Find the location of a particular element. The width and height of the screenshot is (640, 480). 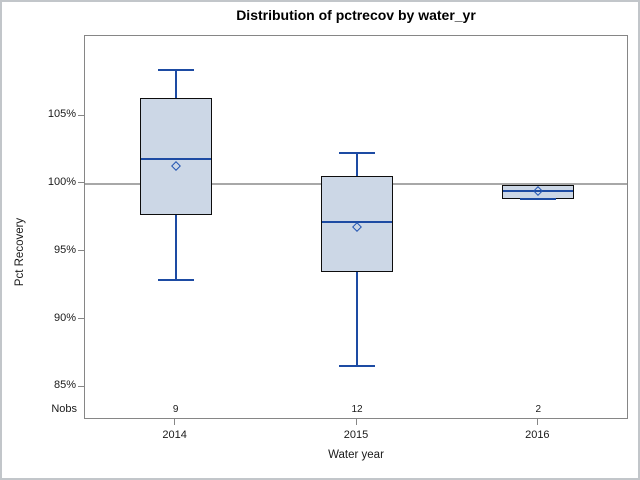

y-tick-label: 85% is located at coordinates (64, 385).